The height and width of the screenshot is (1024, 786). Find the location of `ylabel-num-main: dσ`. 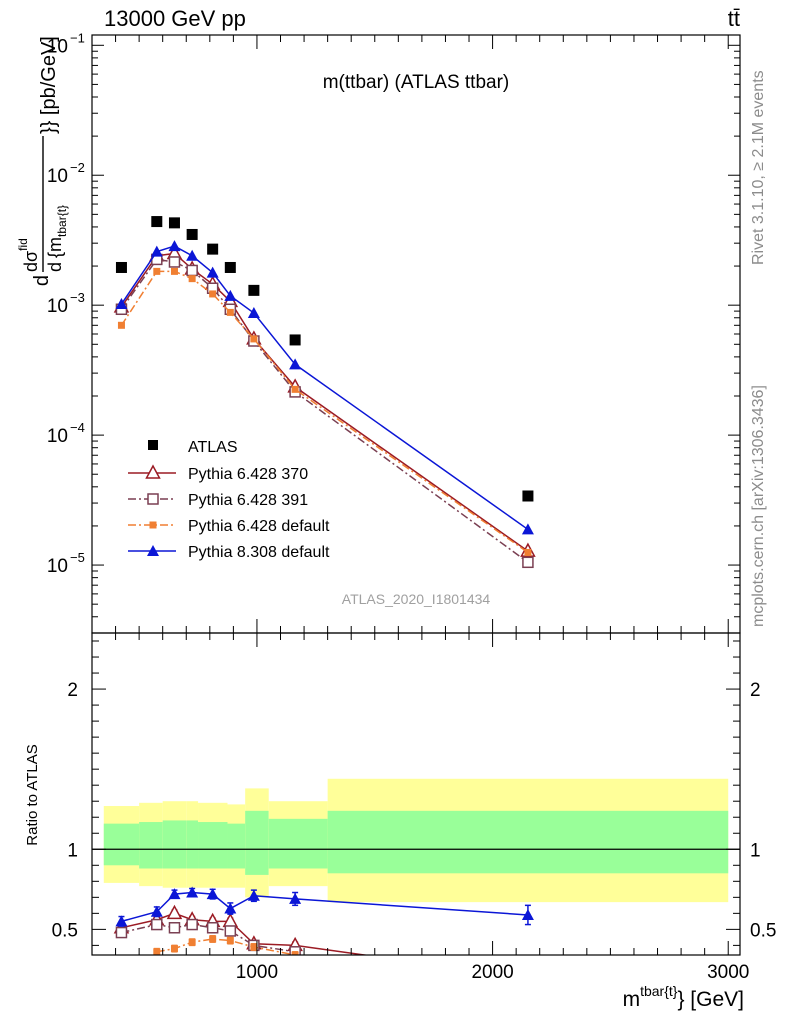

ylabel-num-main: dσ is located at coordinates (31, 261).